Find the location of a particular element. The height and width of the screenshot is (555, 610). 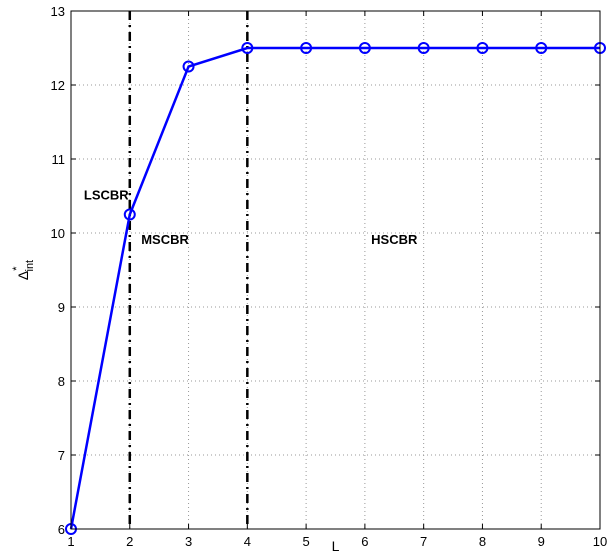

y-tick-label: 13 is located at coordinates (58, 11).